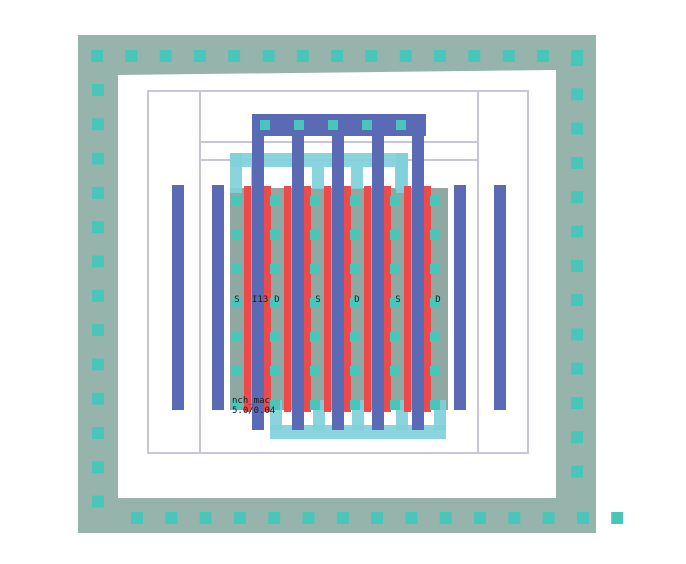 This screenshot has height=564, width=686. What do you see at coordinates (339, 125) in the screenshot?
I see `metal1-top-bus` at bounding box center [339, 125].